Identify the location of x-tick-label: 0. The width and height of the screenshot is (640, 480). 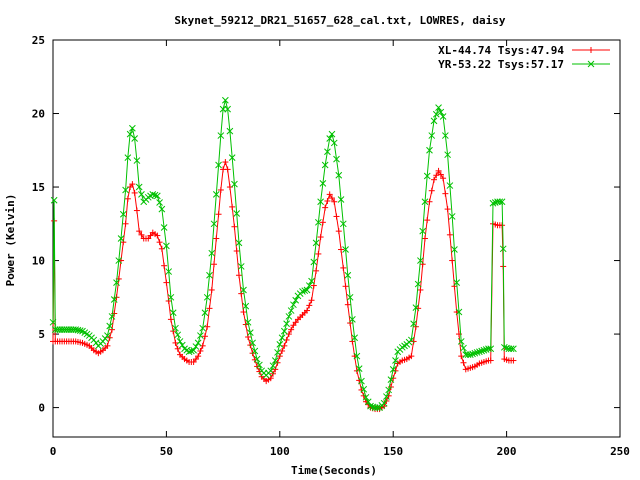
(53, 451).